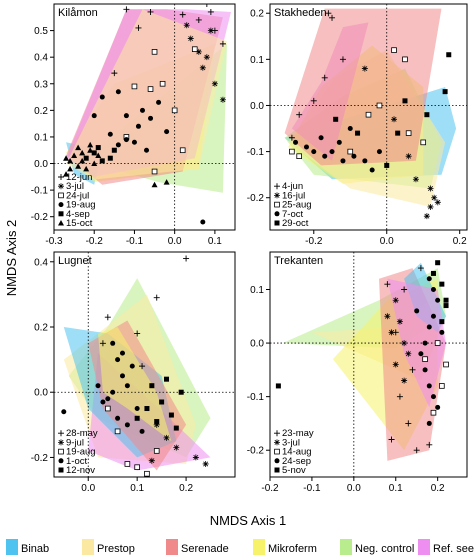  I want to click on date-legend-label: 12-nov, so click(80, 470).